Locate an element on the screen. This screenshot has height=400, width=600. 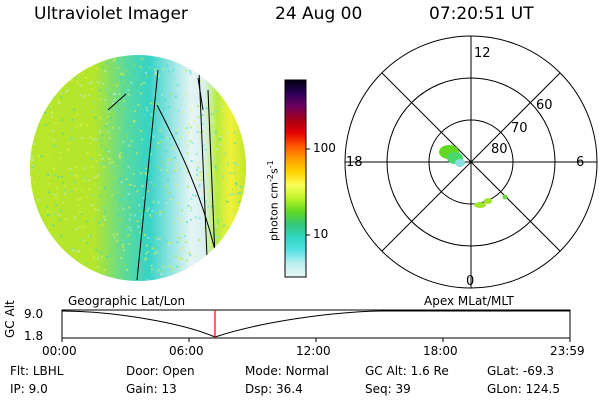
status-seq: Seq: 39 is located at coordinates (388, 389).